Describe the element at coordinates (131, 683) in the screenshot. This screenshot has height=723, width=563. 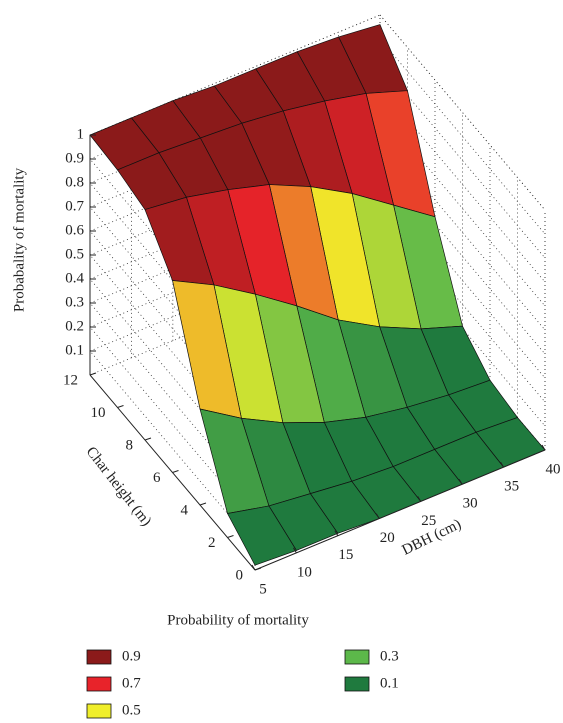
I see `legend-label: 0.7` at that location.